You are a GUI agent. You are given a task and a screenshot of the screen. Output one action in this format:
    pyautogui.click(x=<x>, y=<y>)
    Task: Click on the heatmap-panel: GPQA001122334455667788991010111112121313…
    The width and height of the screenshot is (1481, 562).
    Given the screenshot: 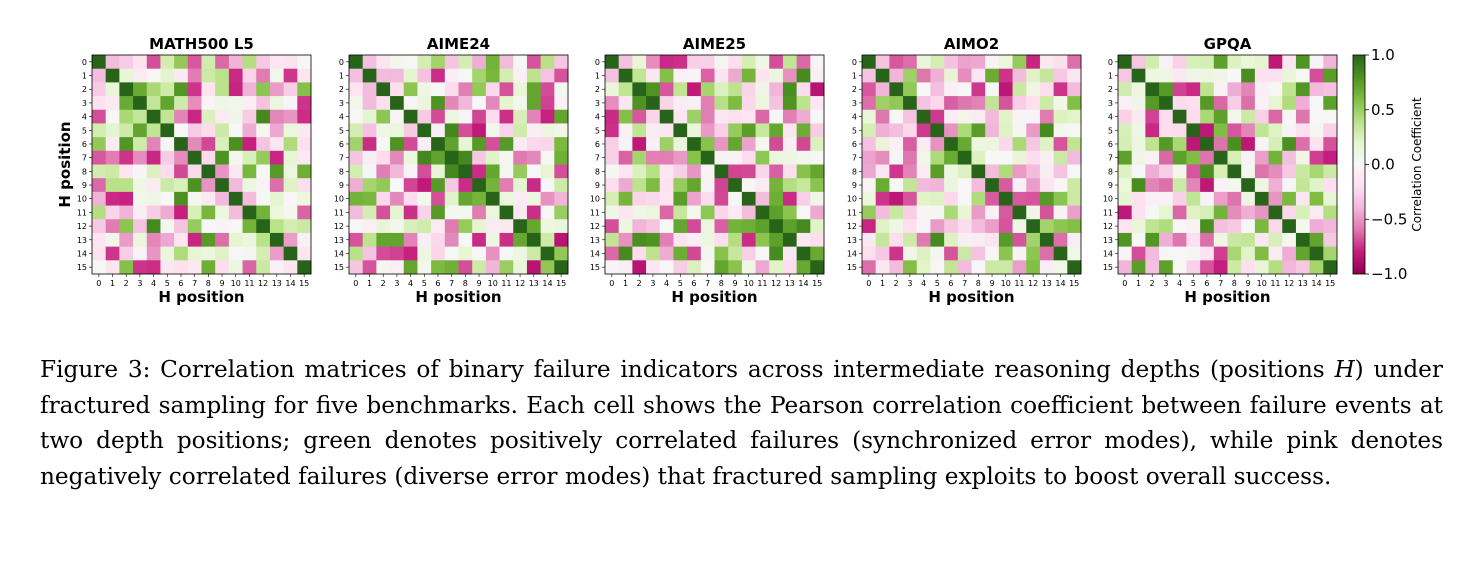 What is the action you would take?
    pyautogui.click(x=1220, y=170)
    